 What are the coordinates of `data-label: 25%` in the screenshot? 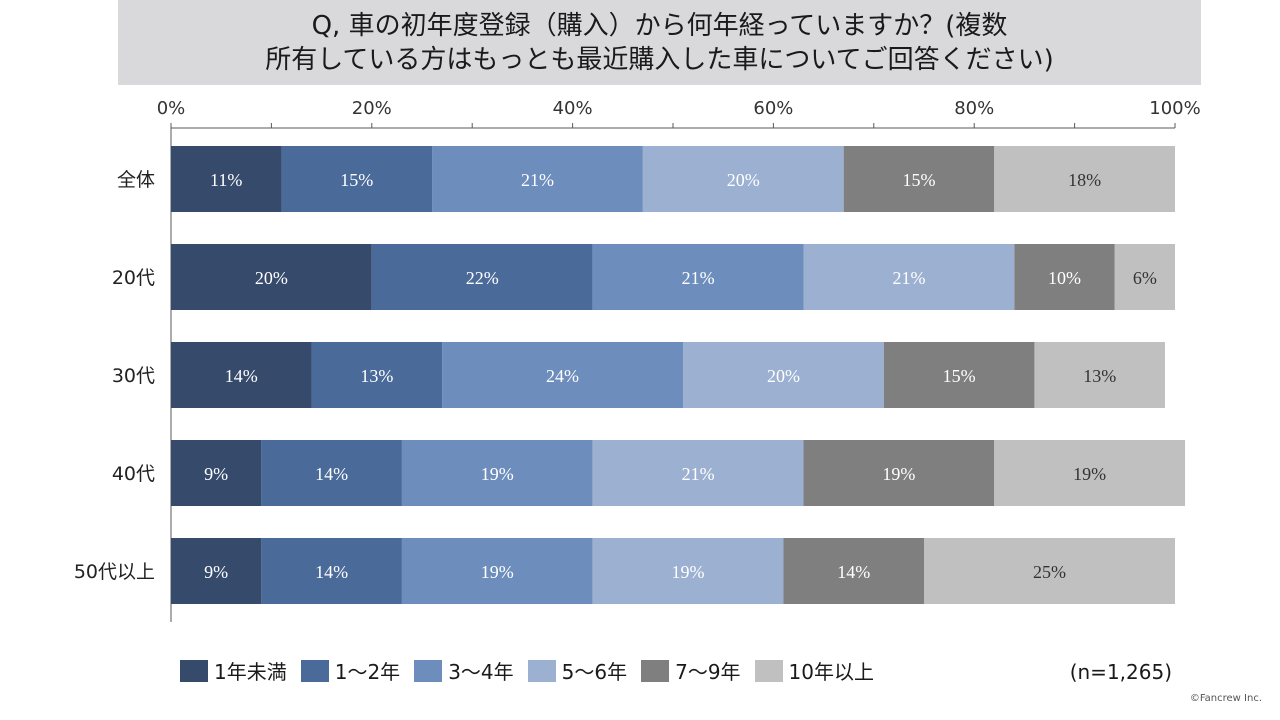 It's located at (1049, 572).